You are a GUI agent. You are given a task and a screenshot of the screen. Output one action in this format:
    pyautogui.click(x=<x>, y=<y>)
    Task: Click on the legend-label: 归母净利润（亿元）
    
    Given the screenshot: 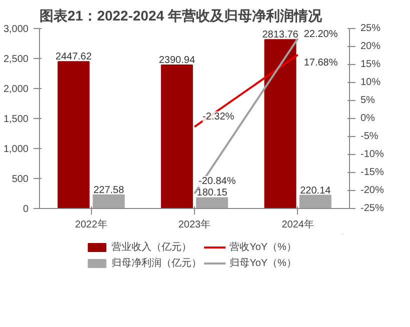 What is the action you would take?
    pyautogui.click(x=157, y=263)
    